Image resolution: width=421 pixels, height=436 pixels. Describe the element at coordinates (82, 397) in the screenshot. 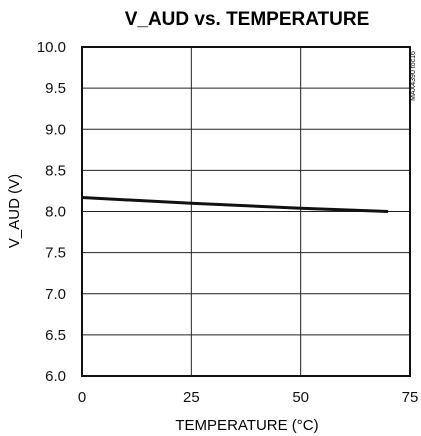

I see `x-tick-label-0: 0` at that location.